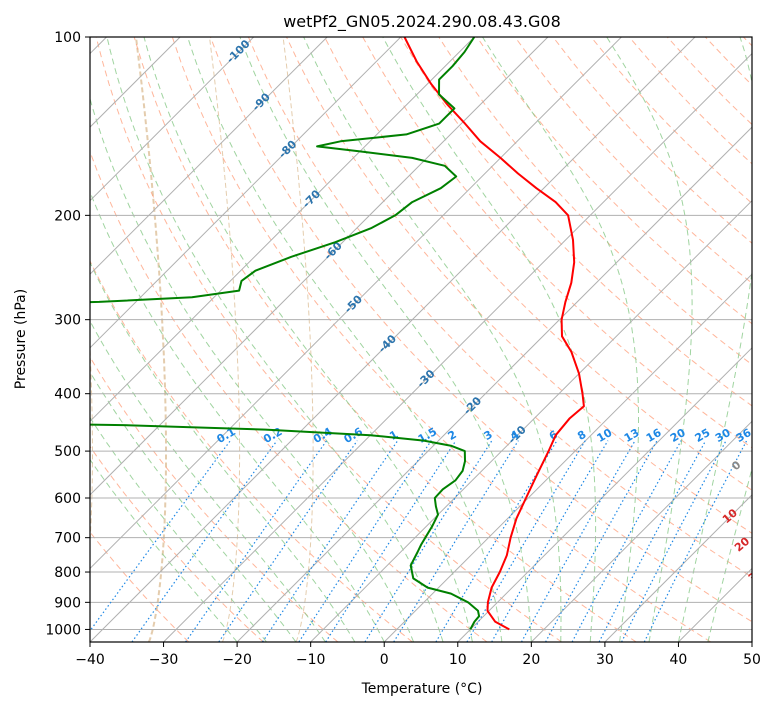  I want to click on mixing-ratio-label: 1, so click(393, 435).